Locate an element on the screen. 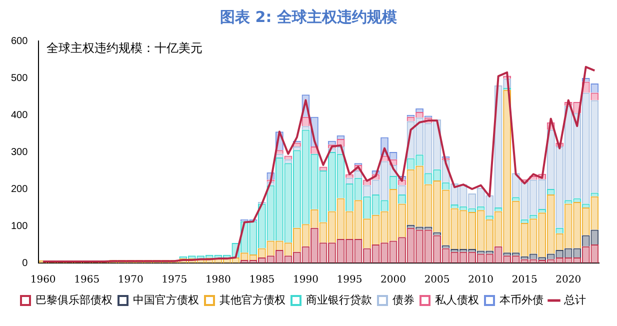 The image size is (617, 326). legend-label: 私人债权 is located at coordinates (457, 299).